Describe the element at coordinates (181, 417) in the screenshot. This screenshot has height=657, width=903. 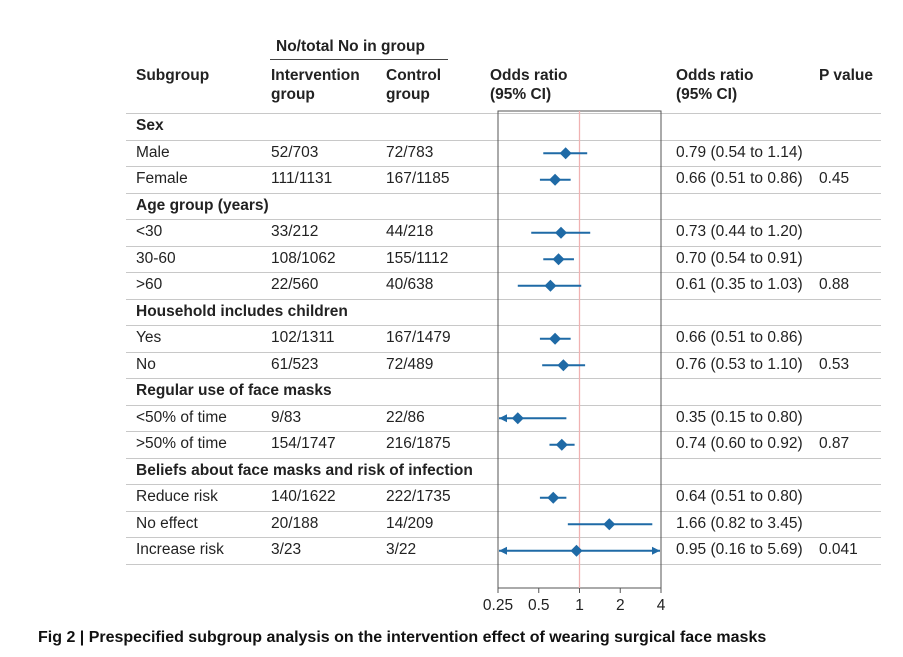
I see `subgroup-label: <50% of time` at that location.